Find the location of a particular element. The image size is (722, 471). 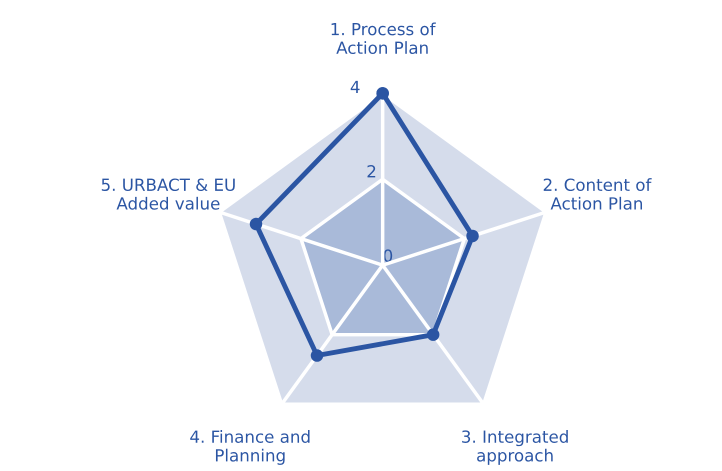

spoke-label: 2. Content of Action Plan is located at coordinates (598, 194).